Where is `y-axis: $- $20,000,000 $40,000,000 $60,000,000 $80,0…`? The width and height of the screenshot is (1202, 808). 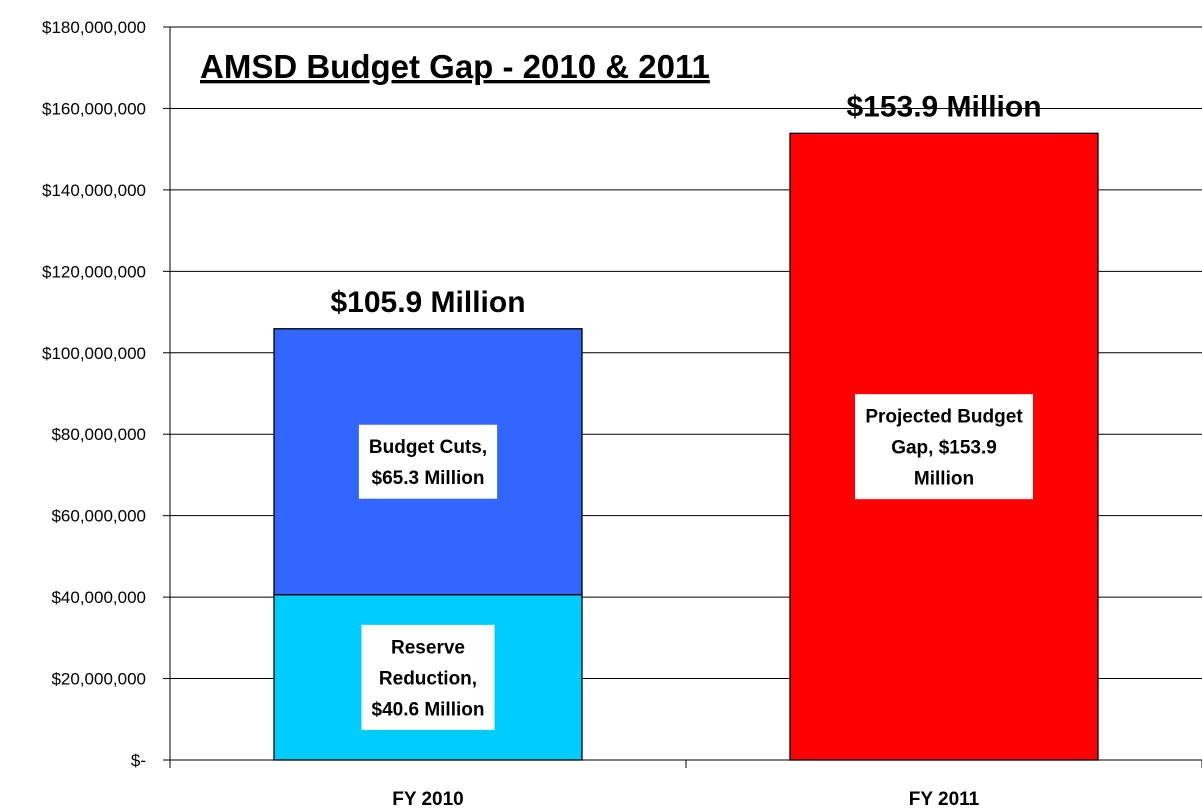 y-axis: $- $20,000,000 $40,000,000 $60,000,000 $80,0… is located at coordinates (106, 394).